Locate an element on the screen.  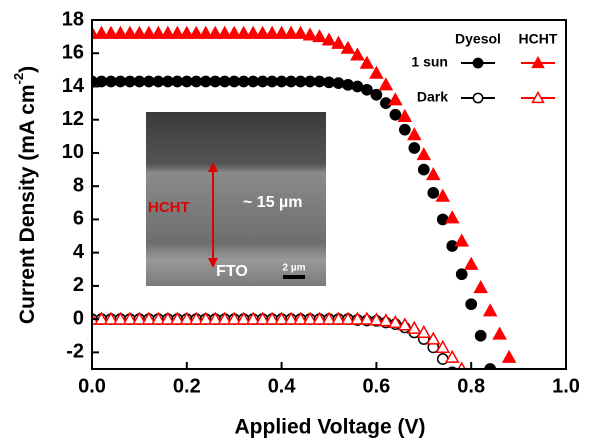
legend-row-label: Dark is located at coordinates (432, 97).